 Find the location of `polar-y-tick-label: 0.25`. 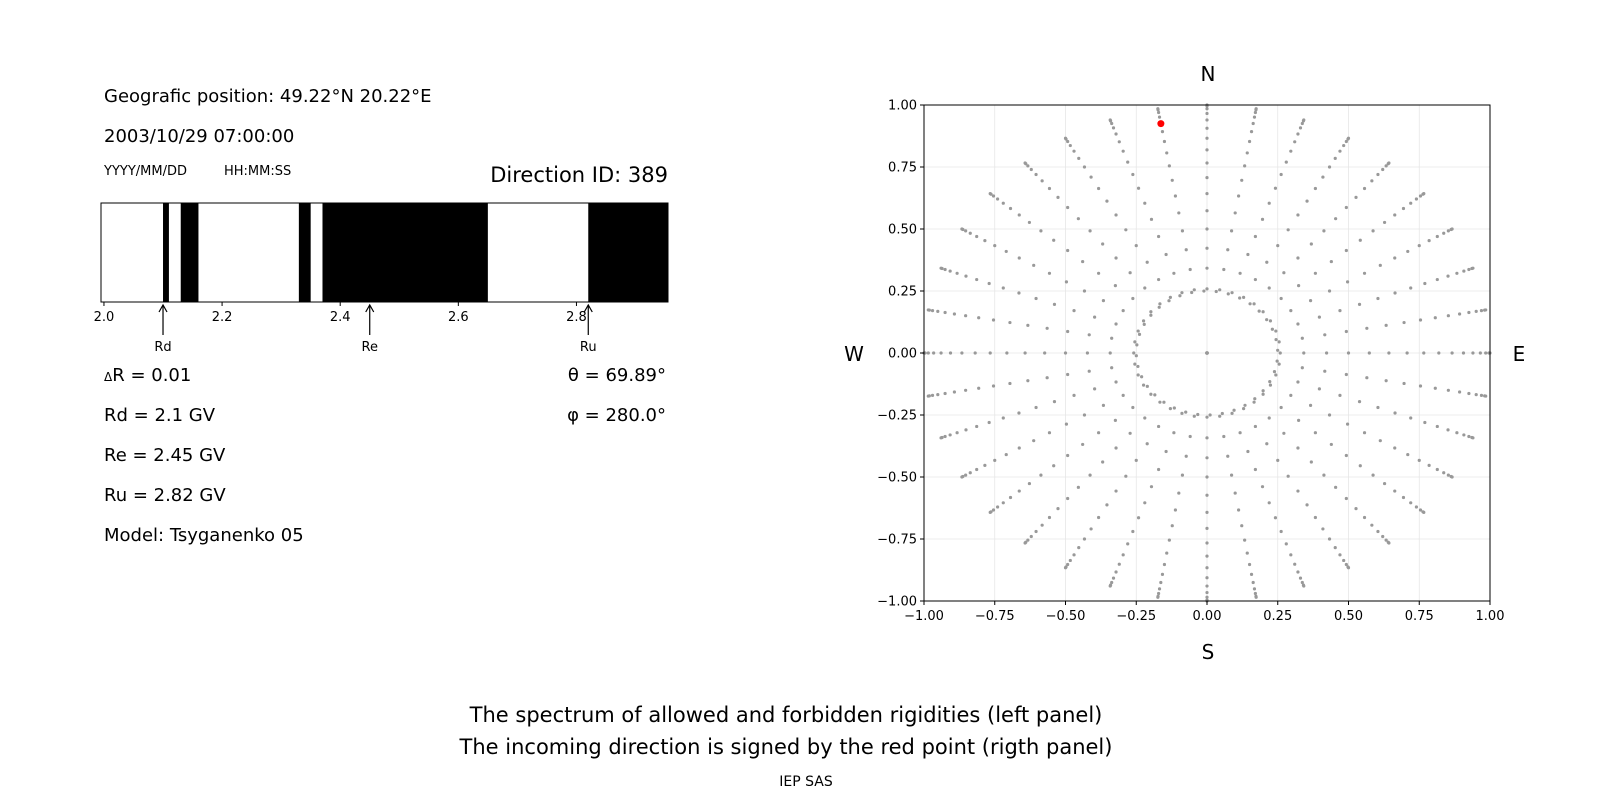

polar-y-tick-label: 0.25 is located at coordinates (902, 292).